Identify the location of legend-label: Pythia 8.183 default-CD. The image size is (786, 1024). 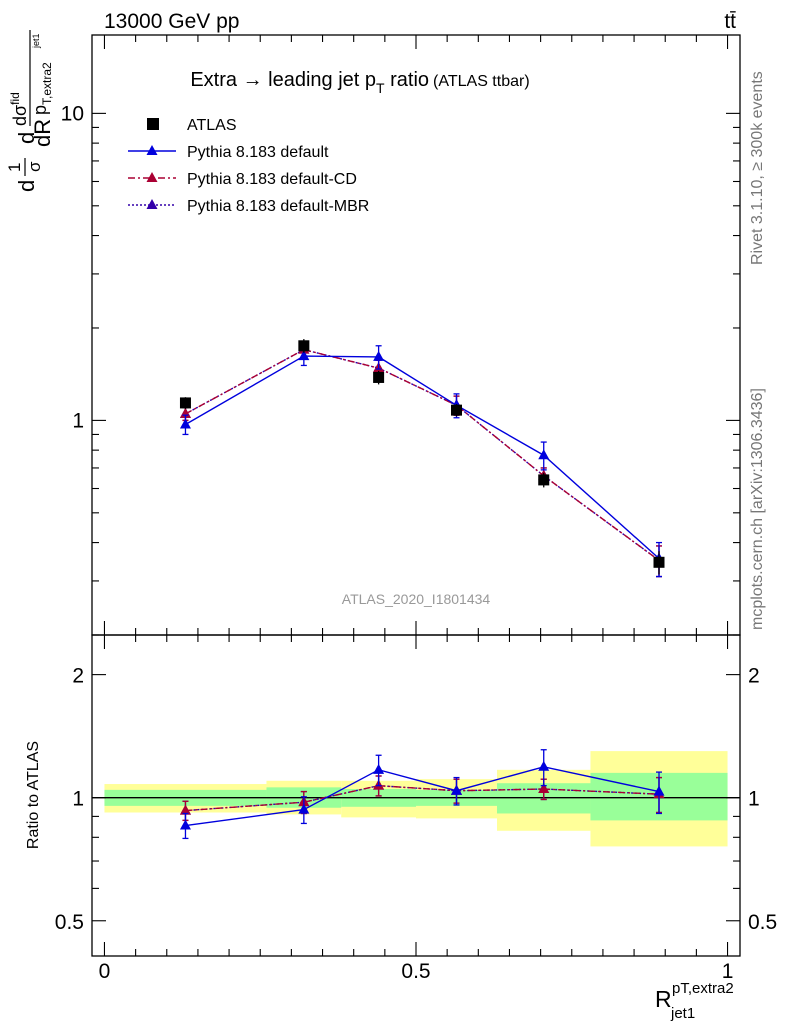
(272, 179).